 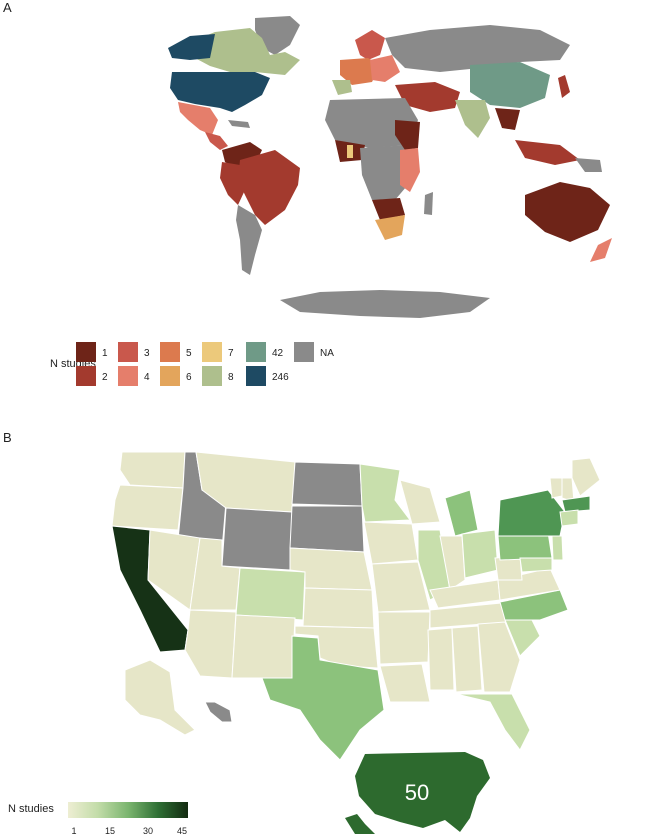 I want to click on state-va, so click(x=529, y=584).